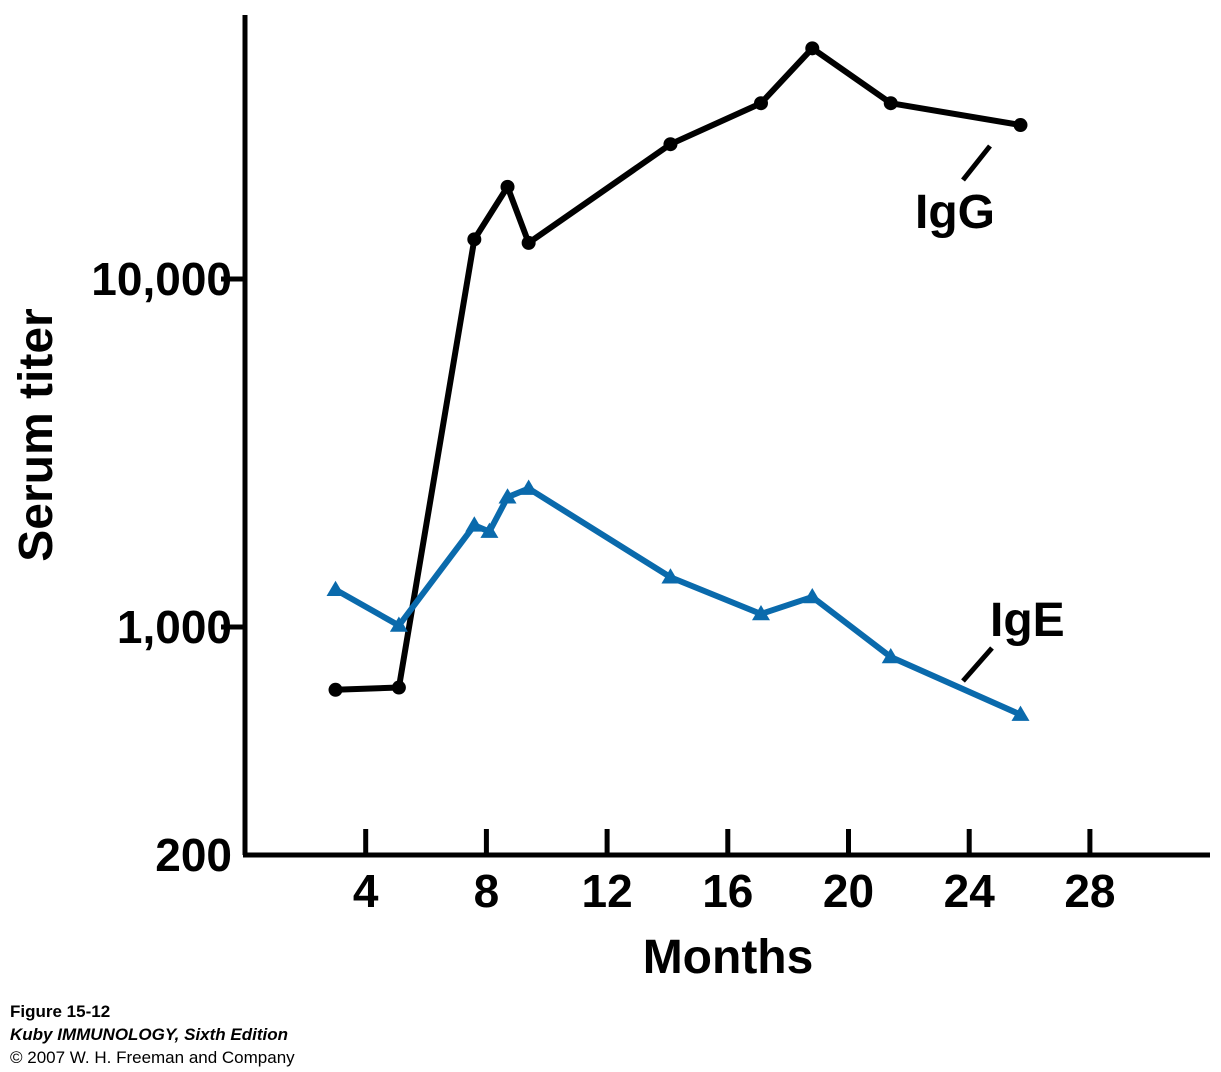 This screenshot has height=1072, width=1221. I want to click on x-tick-label: 16, so click(727, 891).